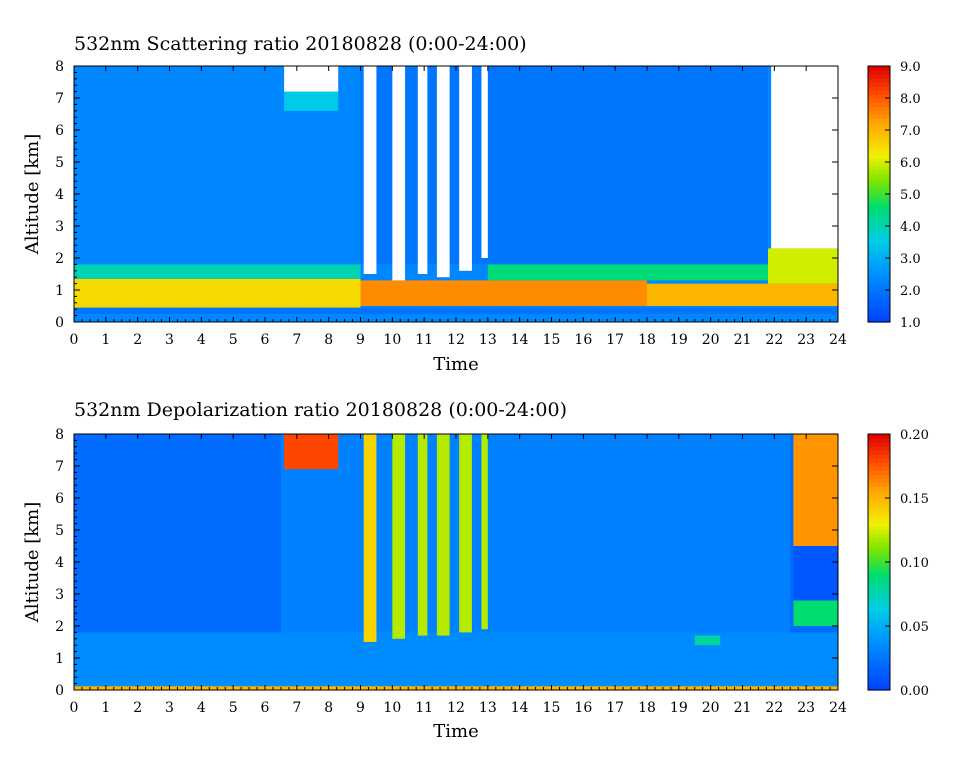 Image resolution: width=960 pixels, height=774 pixels. Describe the element at coordinates (520, 340) in the screenshot. I see `x-tick-label: 14` at that location.